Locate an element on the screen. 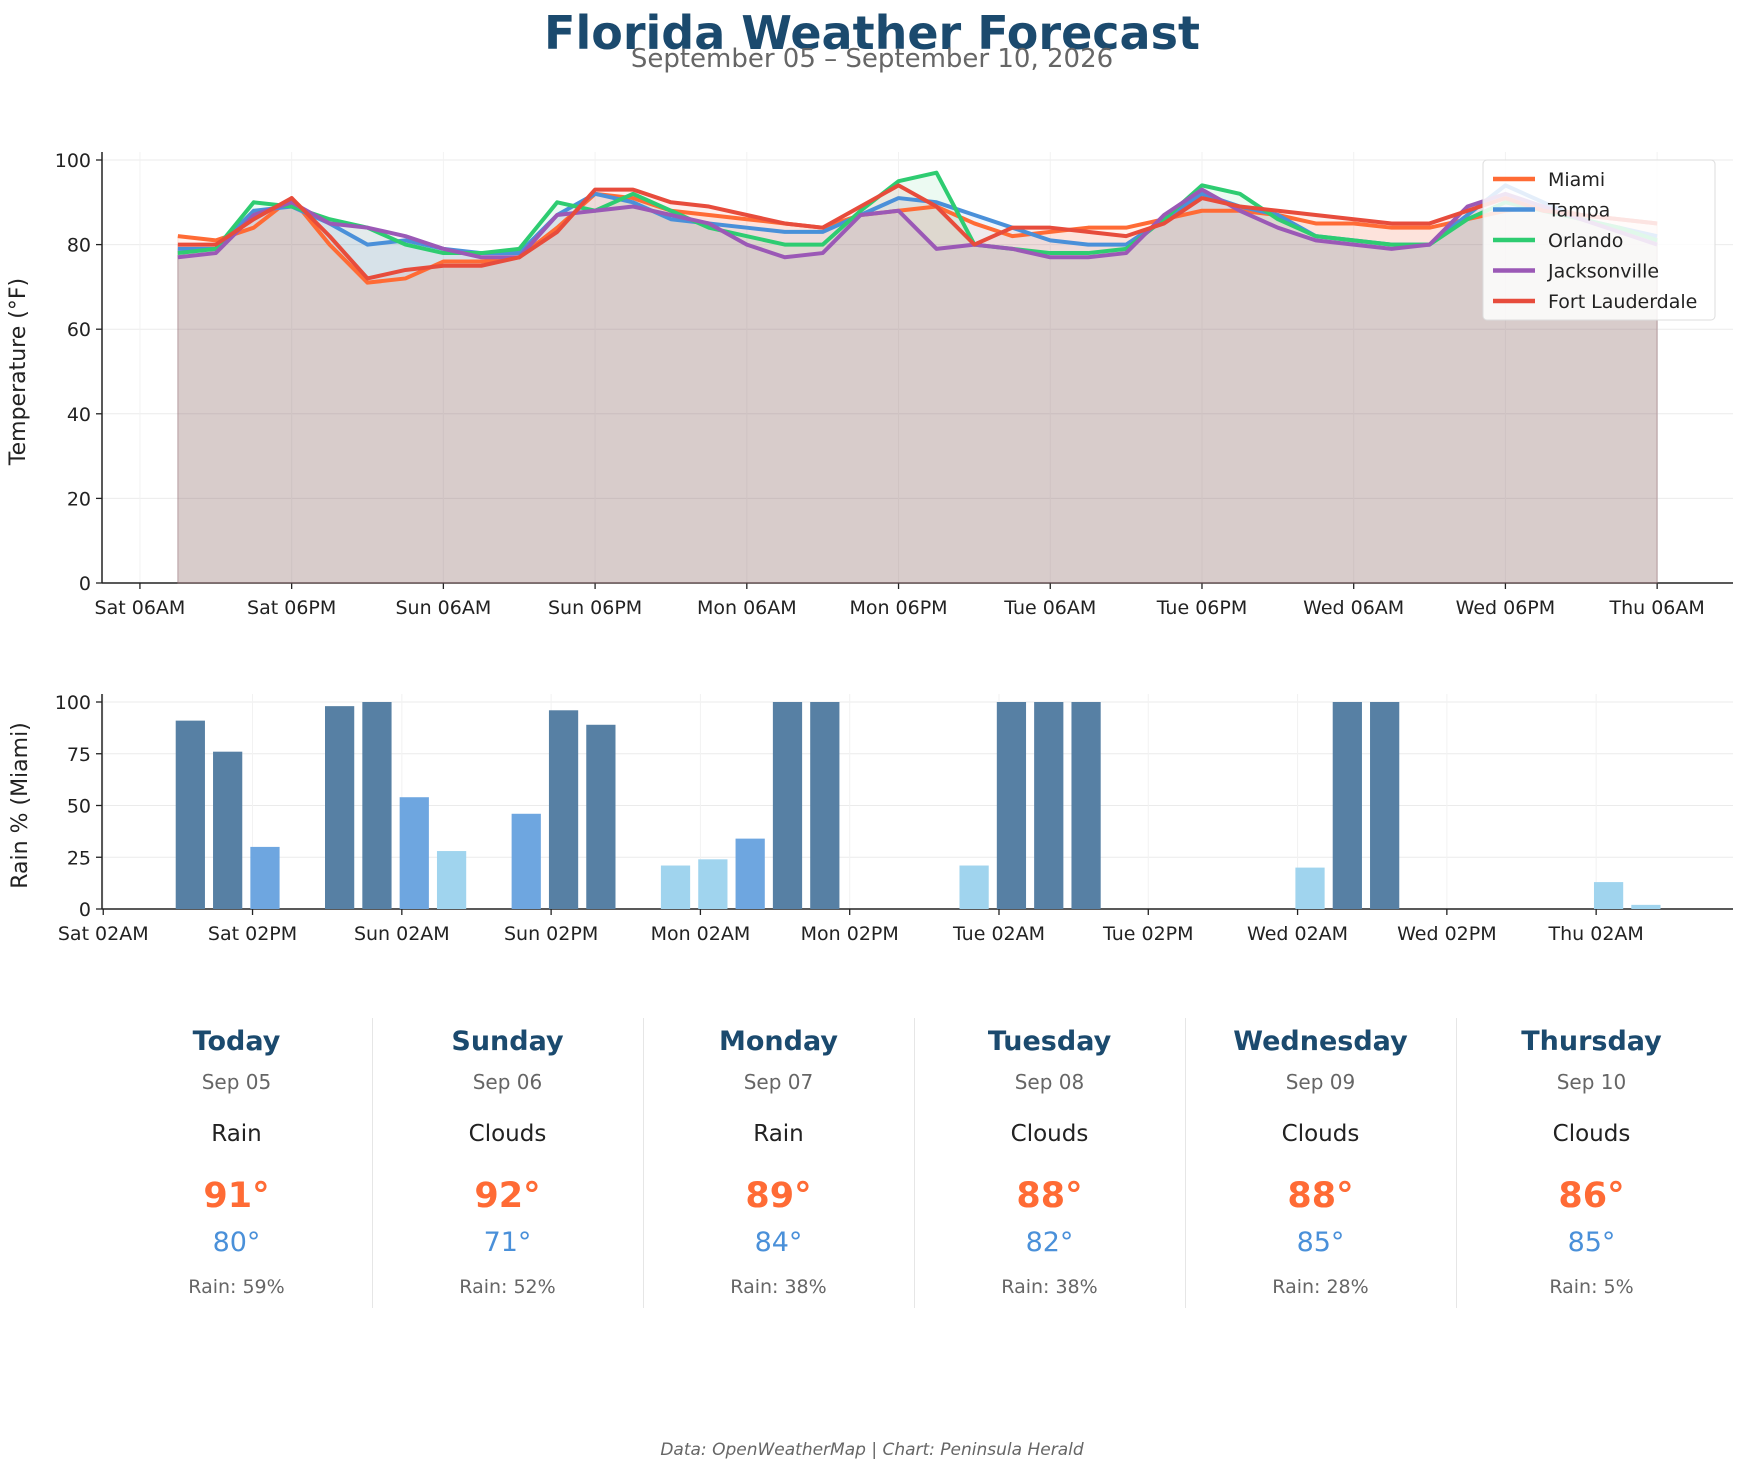  x-tick-label: Mon 06AM is located at coordinates (747, 608).